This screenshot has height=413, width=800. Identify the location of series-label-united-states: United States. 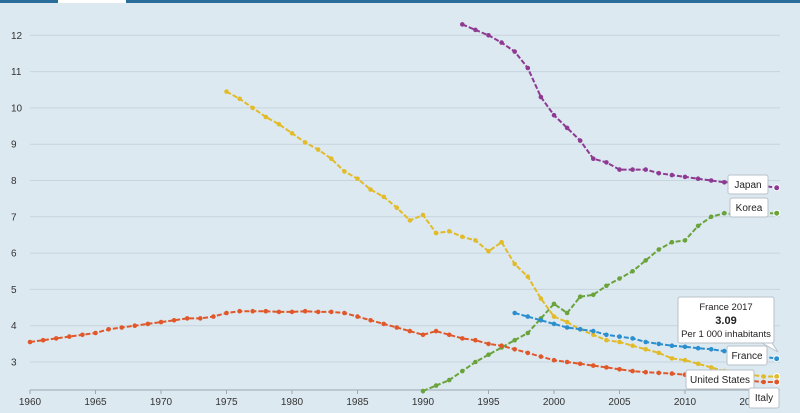
(720, 379).